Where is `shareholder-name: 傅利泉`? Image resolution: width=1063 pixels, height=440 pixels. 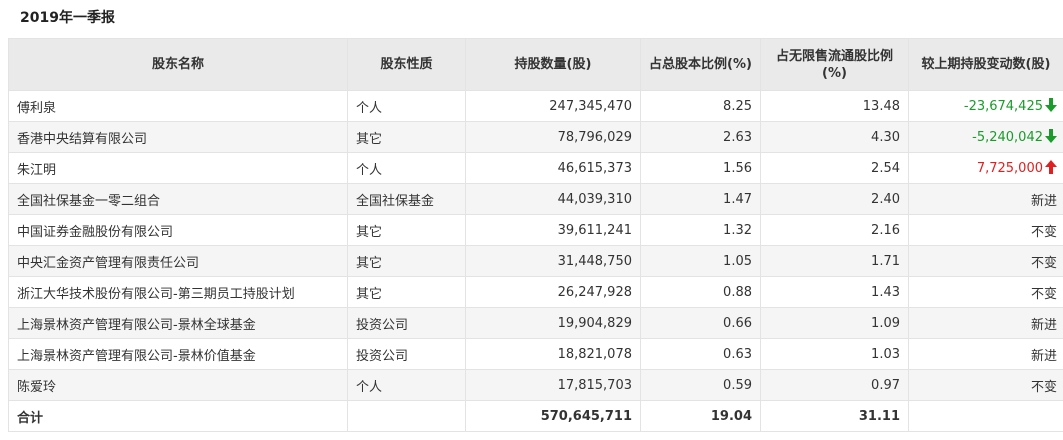
shareholder-name: 傅利泉 is located at coordinates (178, 106).